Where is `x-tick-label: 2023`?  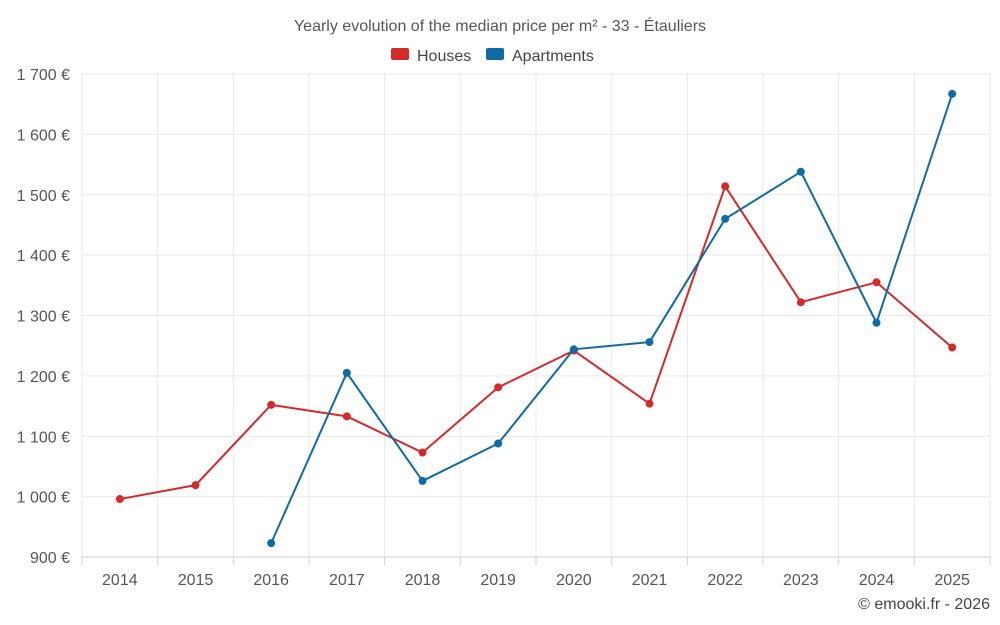 x-tick-label: 2023 is located at coordinates (801, 580).